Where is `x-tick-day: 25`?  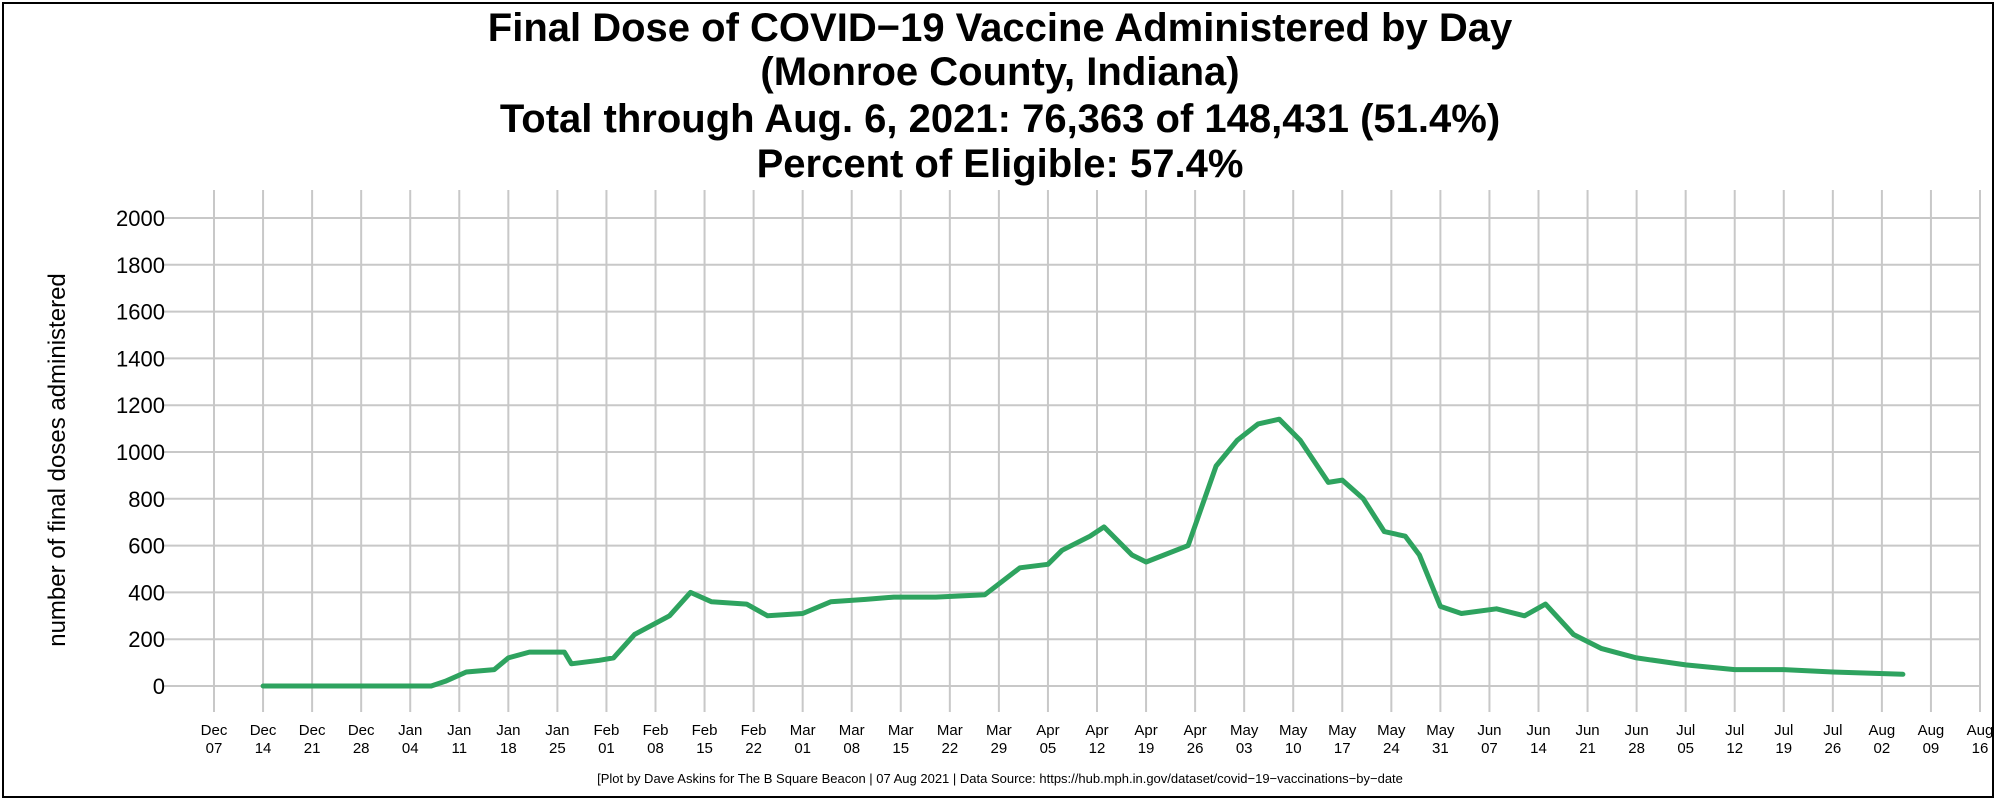
x-tick-day: 25 is located at coordinates (557, 748).